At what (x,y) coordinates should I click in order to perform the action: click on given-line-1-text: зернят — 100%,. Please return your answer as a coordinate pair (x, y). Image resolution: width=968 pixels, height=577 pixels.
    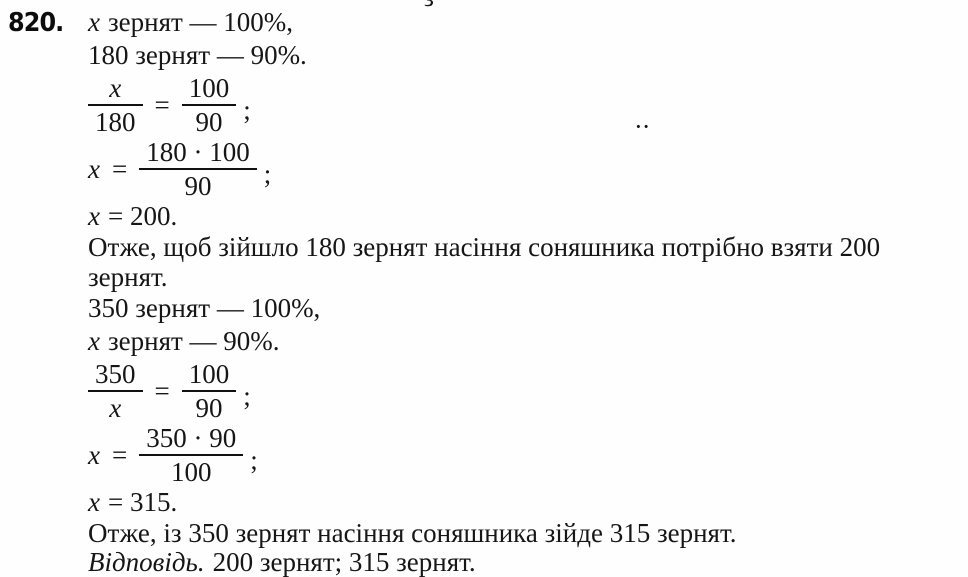
    Looking at the image, I should click on (200, 22).